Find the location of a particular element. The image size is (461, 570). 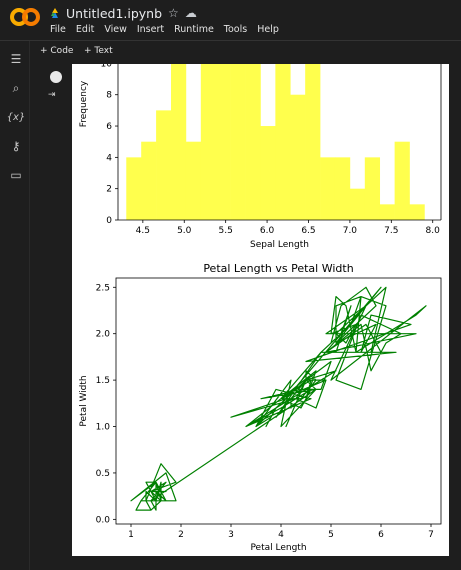

x-tick-label: 1 is located at coordinates (131, 535).